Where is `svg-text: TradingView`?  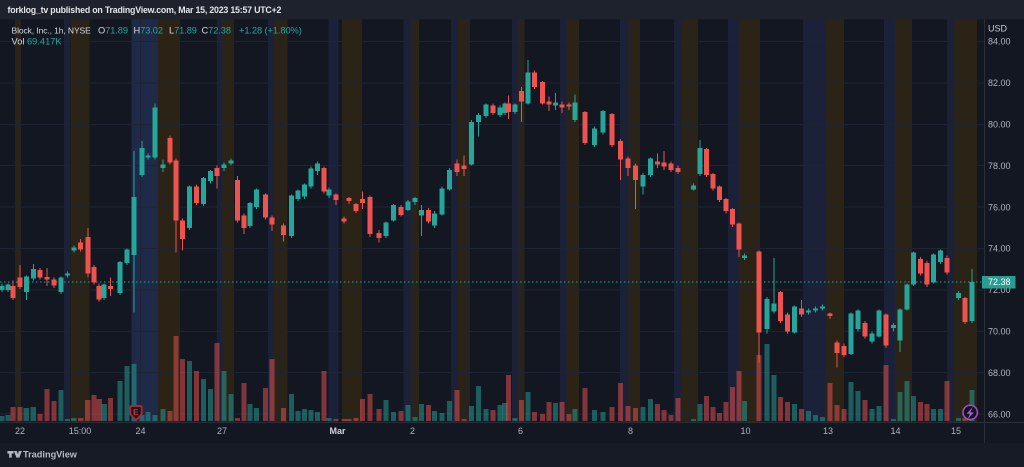
svg-text: TradingView is located at coordinates (50, 455).